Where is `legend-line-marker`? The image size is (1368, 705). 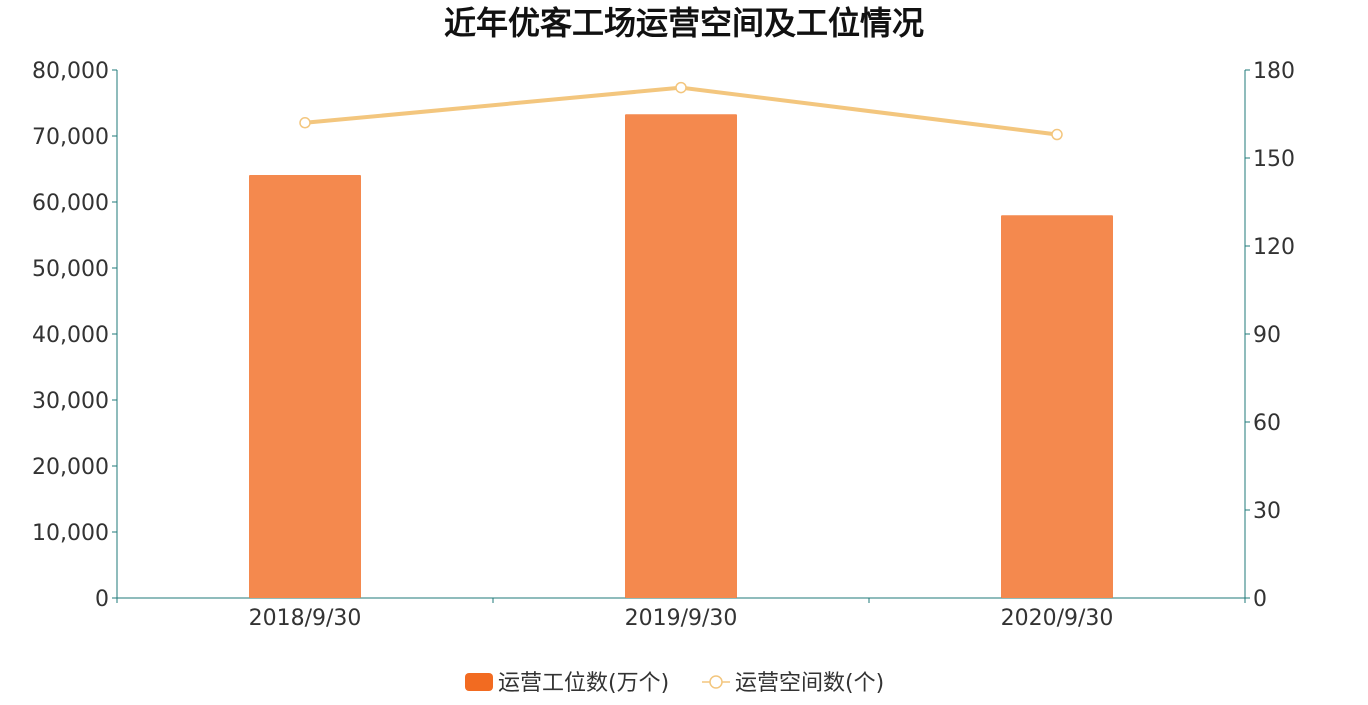
legend-line-marker is located at coordinates (716, 682).